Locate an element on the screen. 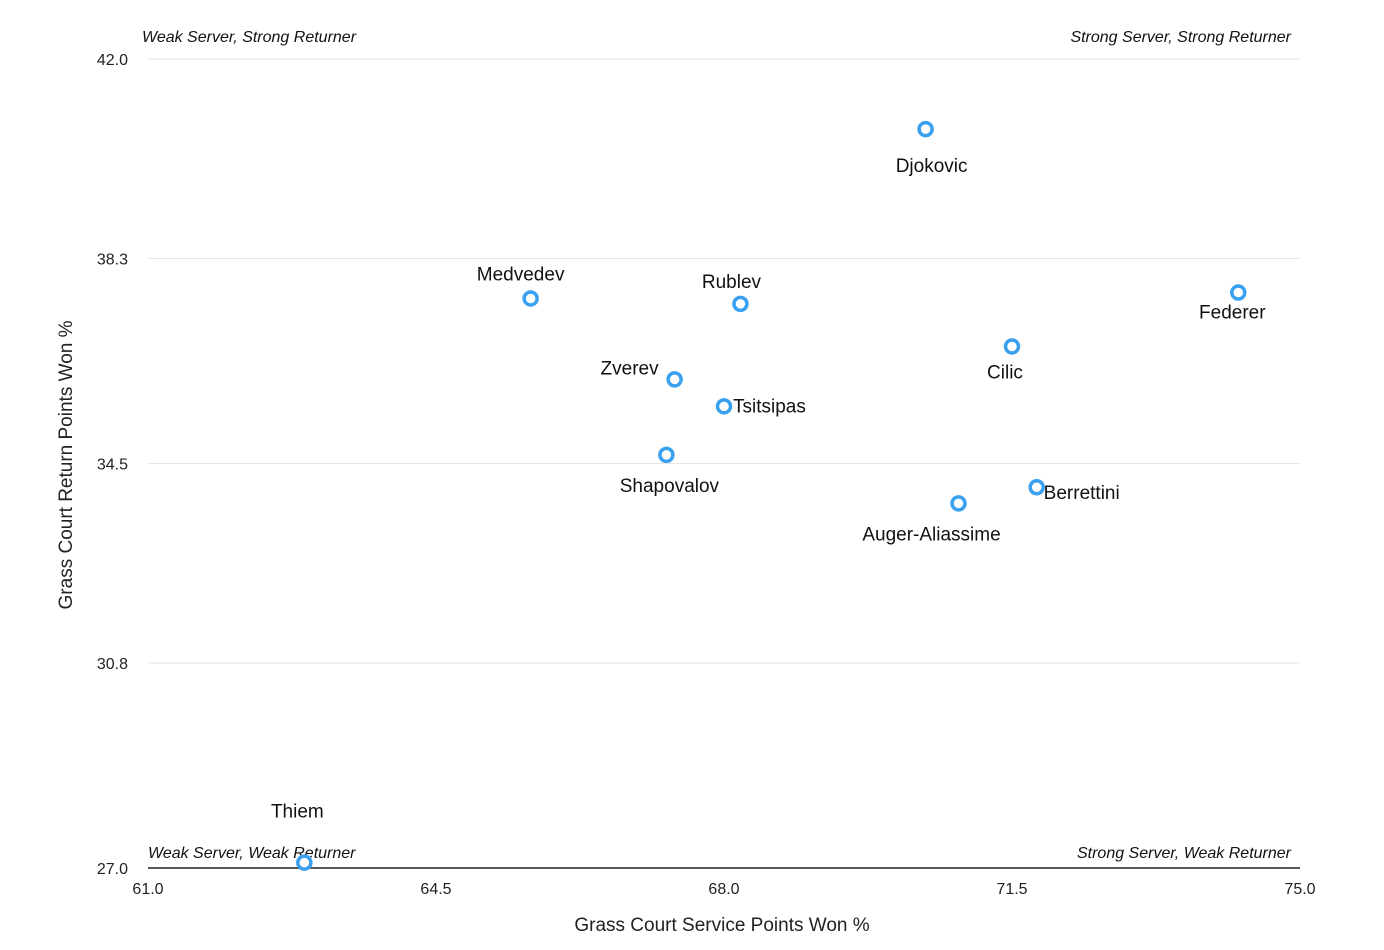 Image resolution: width=1384 pixels, height=950 pixels. point-label-auger-aliassime: Auger-Aliassime is located at coordinates (931, 534).